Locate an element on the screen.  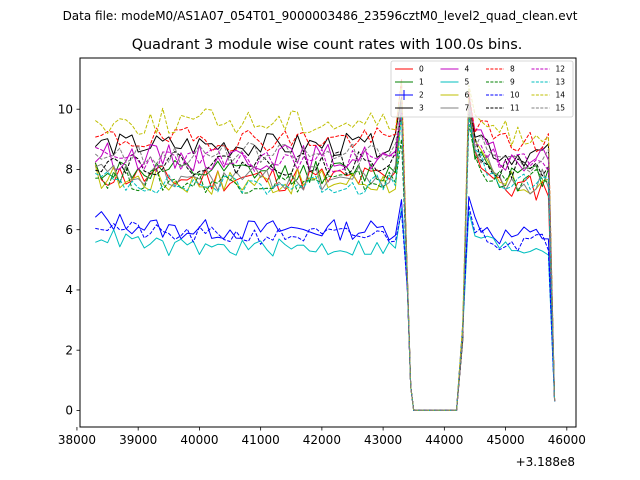
x-tick-label: 38000 is located at coordinates (77, 440).